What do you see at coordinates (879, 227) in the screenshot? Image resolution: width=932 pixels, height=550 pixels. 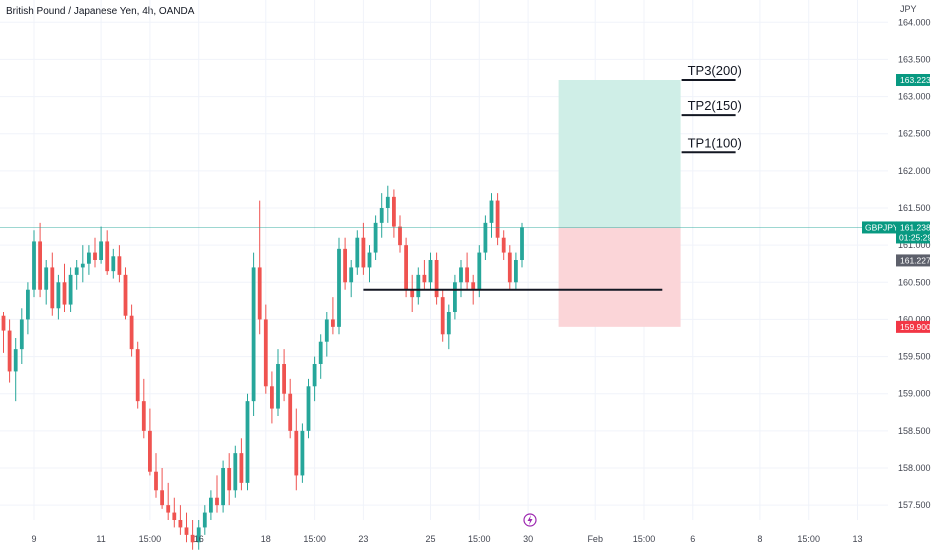 I see `symbol-badge` at bounding box center [879, 227].